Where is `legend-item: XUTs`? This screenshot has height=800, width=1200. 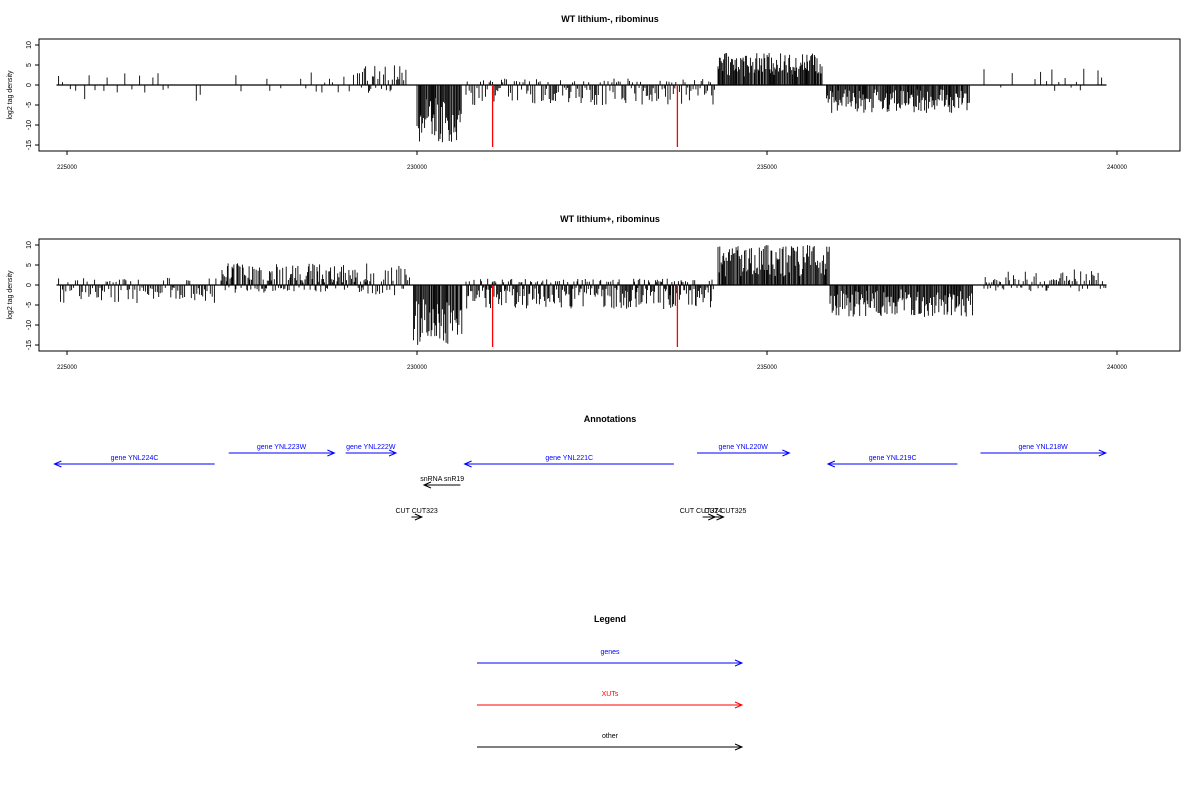 legend-item: XUTs is located at coordinates (610, 700).